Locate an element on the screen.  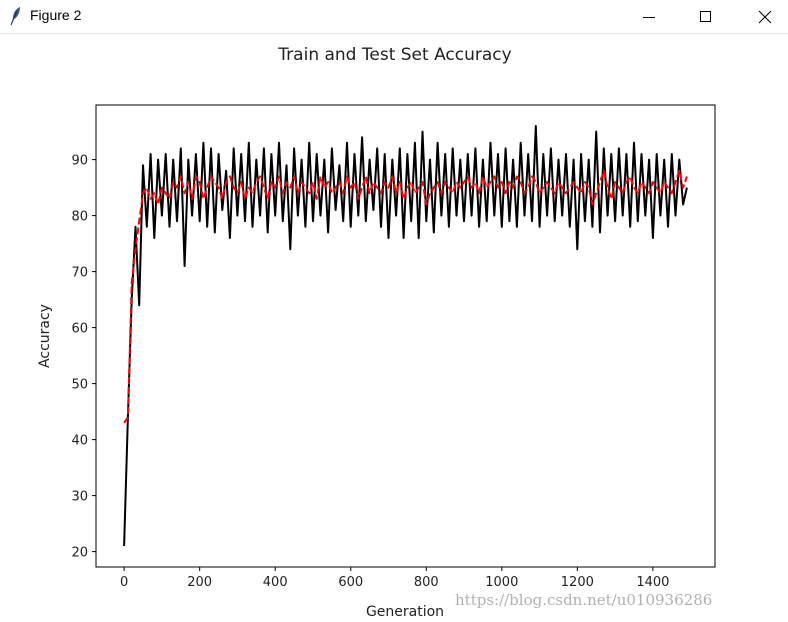
x-tick-label: 1400 is located at coordinates (652, 582).